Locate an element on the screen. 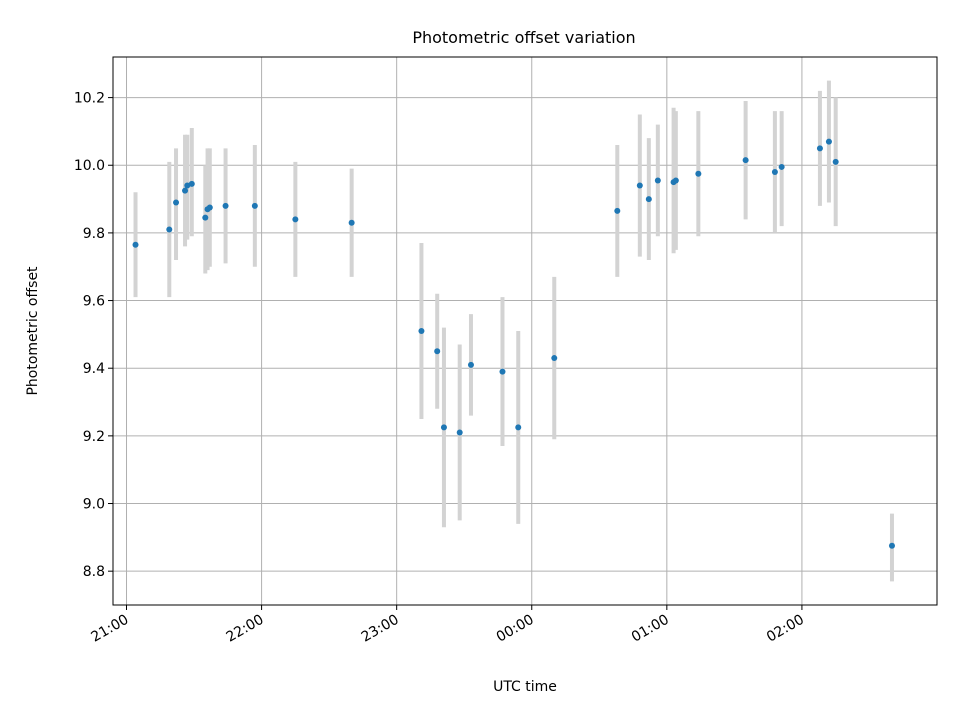 This screenshot has width=960, height=720. y-tick-label: 8.8 is located at coordinates (94, 572).